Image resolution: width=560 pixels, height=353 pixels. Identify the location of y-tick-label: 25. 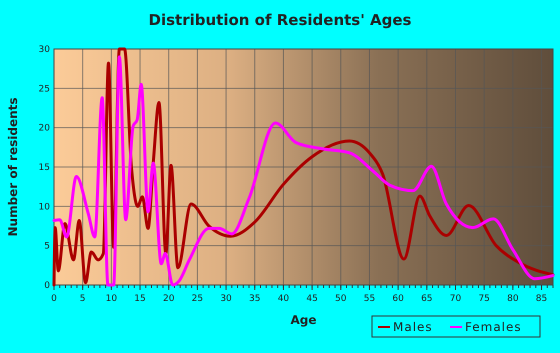
(44, 89).